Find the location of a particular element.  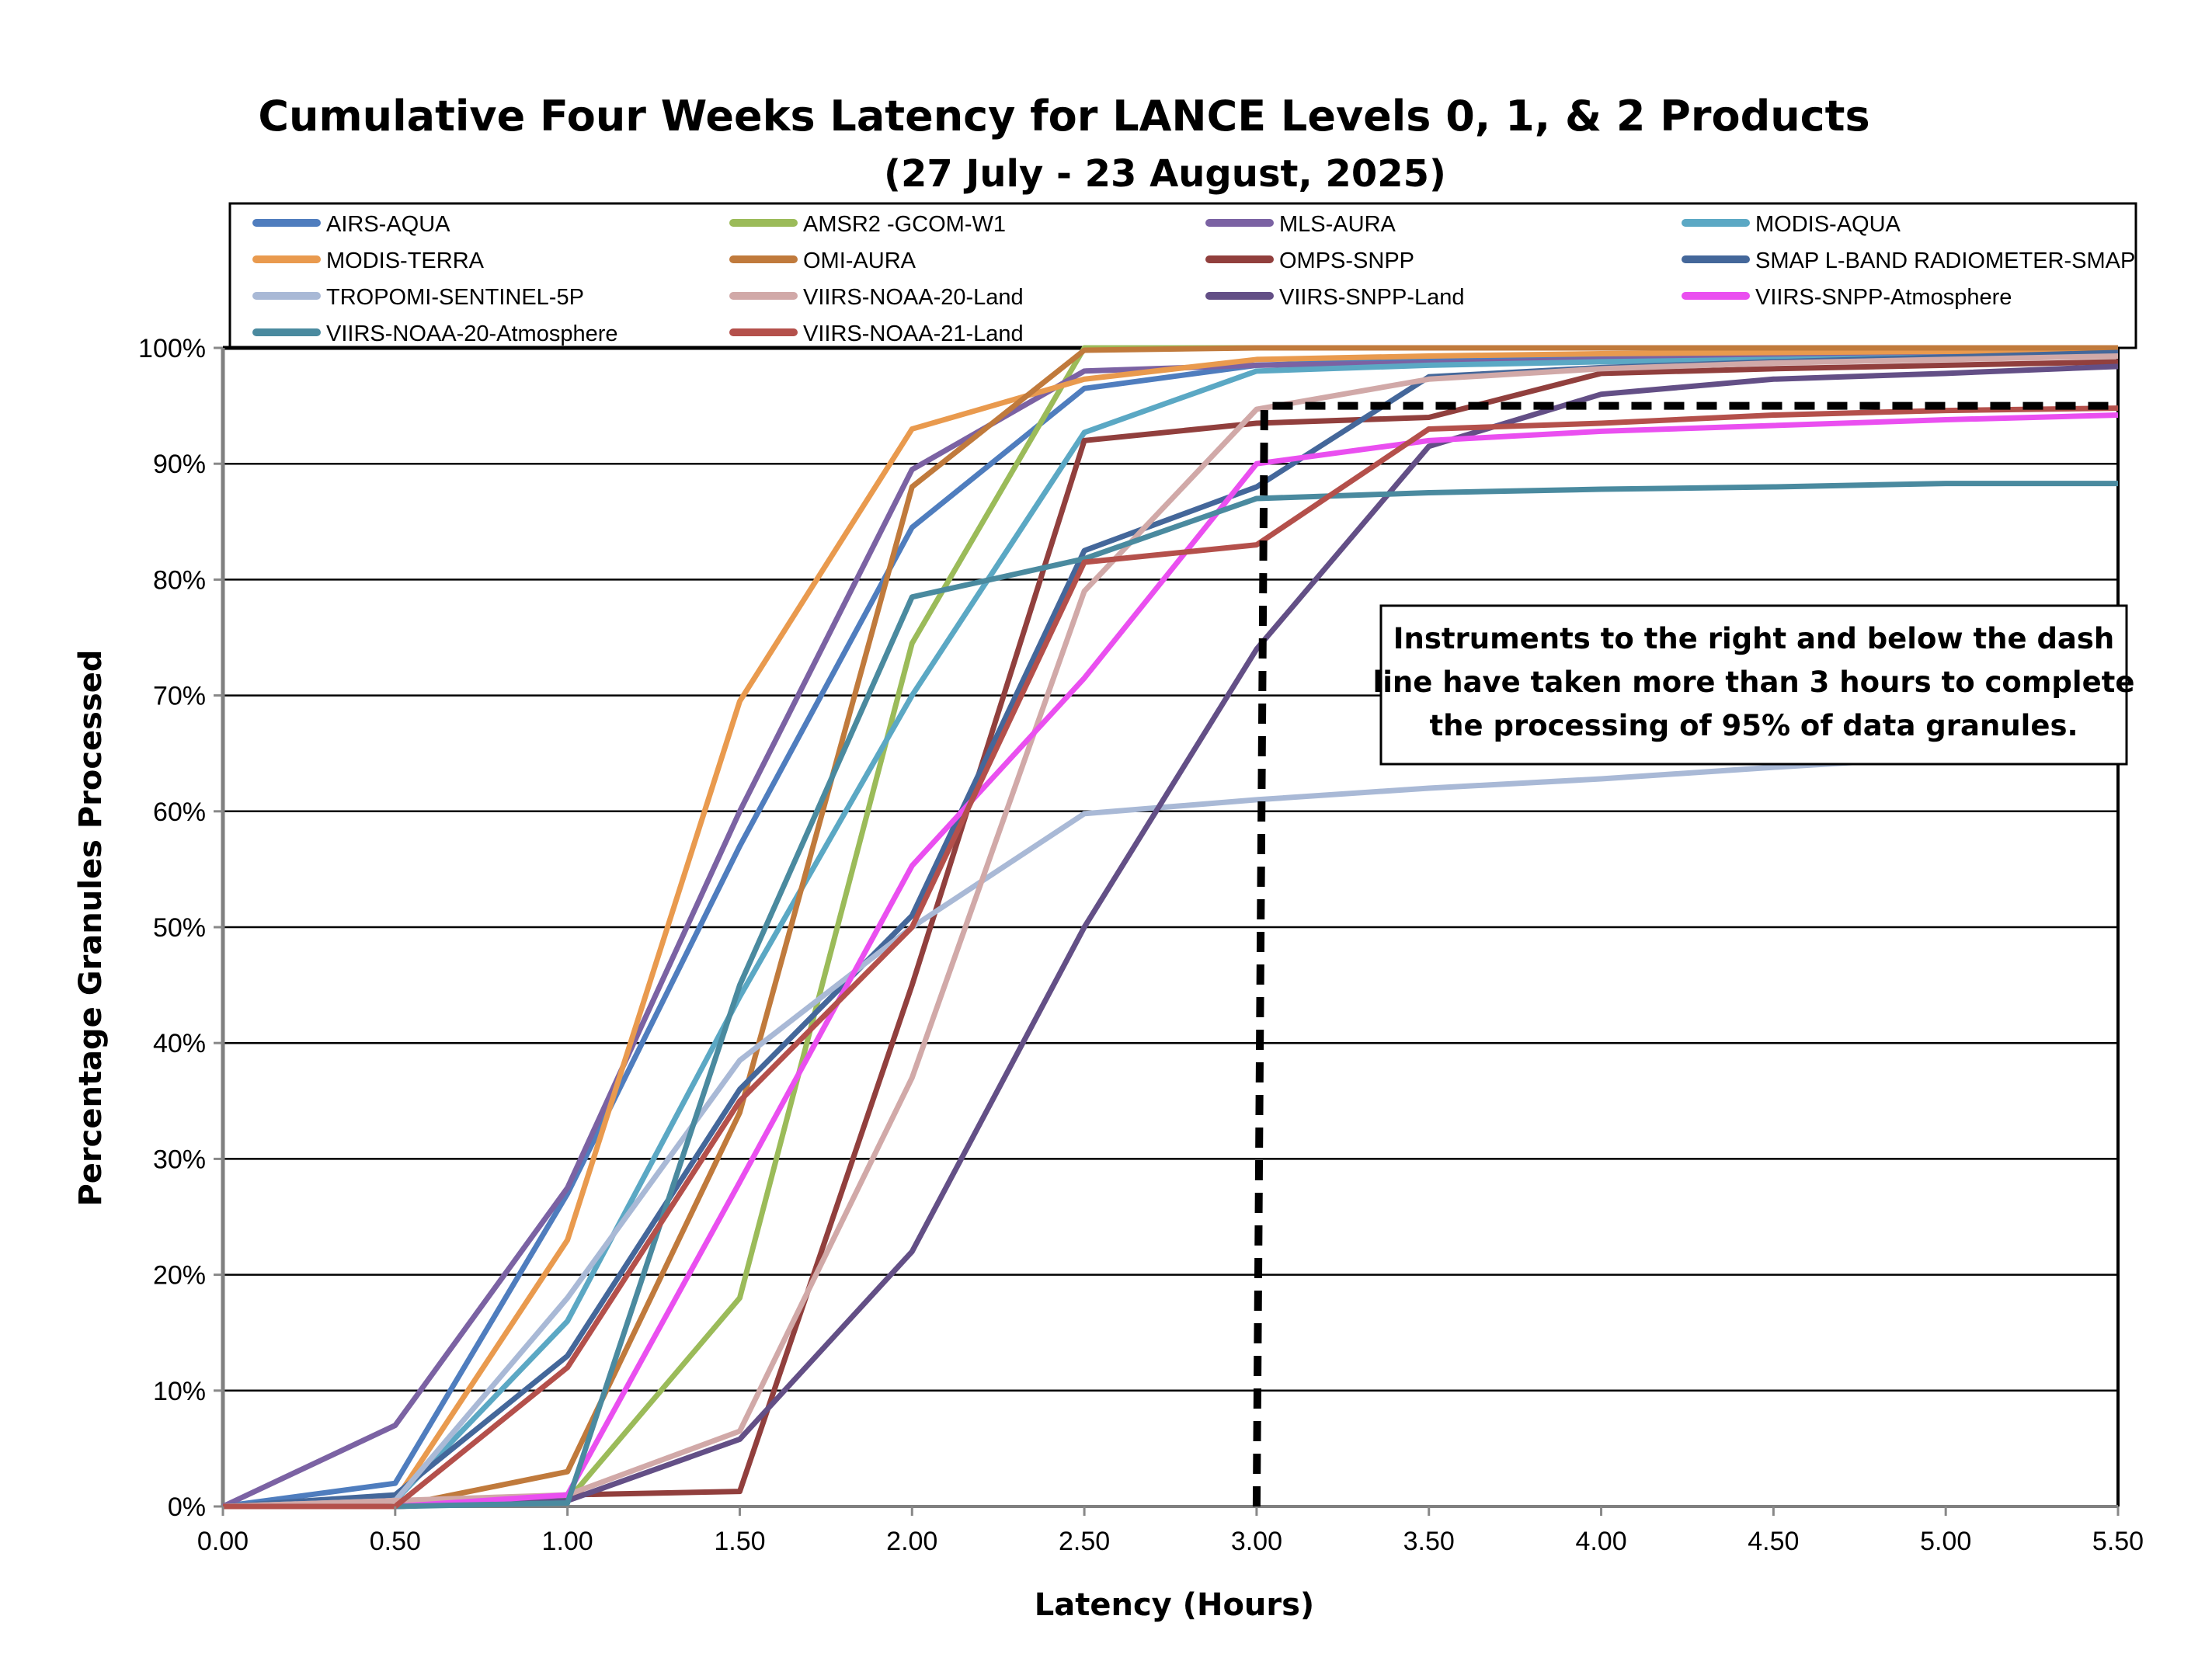

legend-item: TROPOMI-SENTINEL-5P is located at coordinates (418, 298).